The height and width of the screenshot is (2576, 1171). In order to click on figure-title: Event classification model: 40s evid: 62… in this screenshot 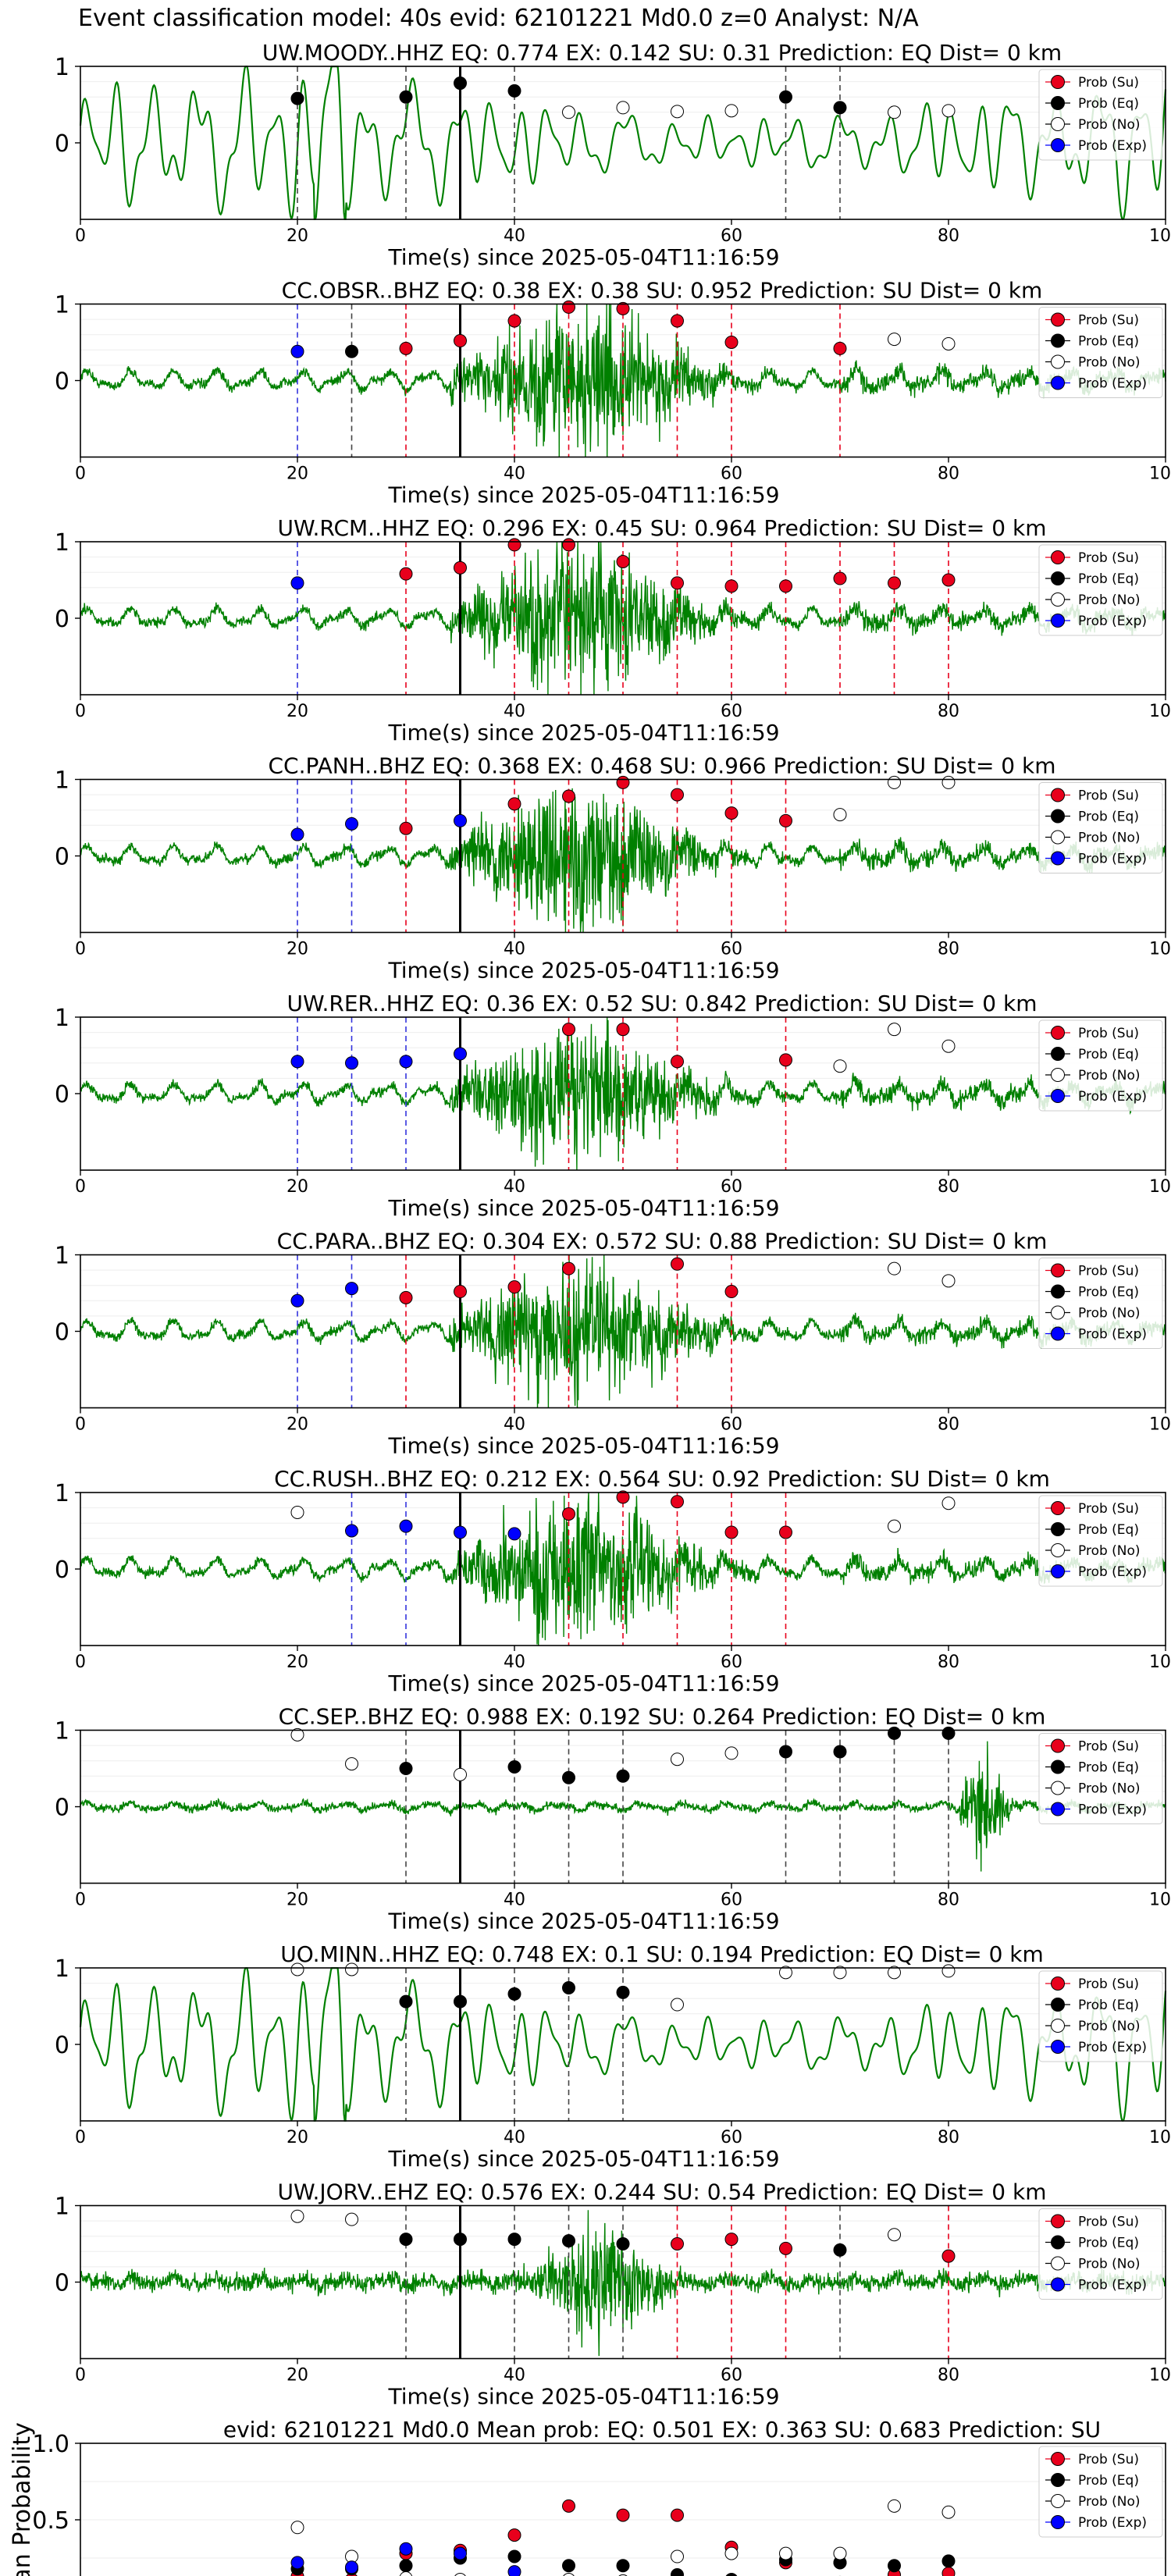, I will do `click(498, 18)`.